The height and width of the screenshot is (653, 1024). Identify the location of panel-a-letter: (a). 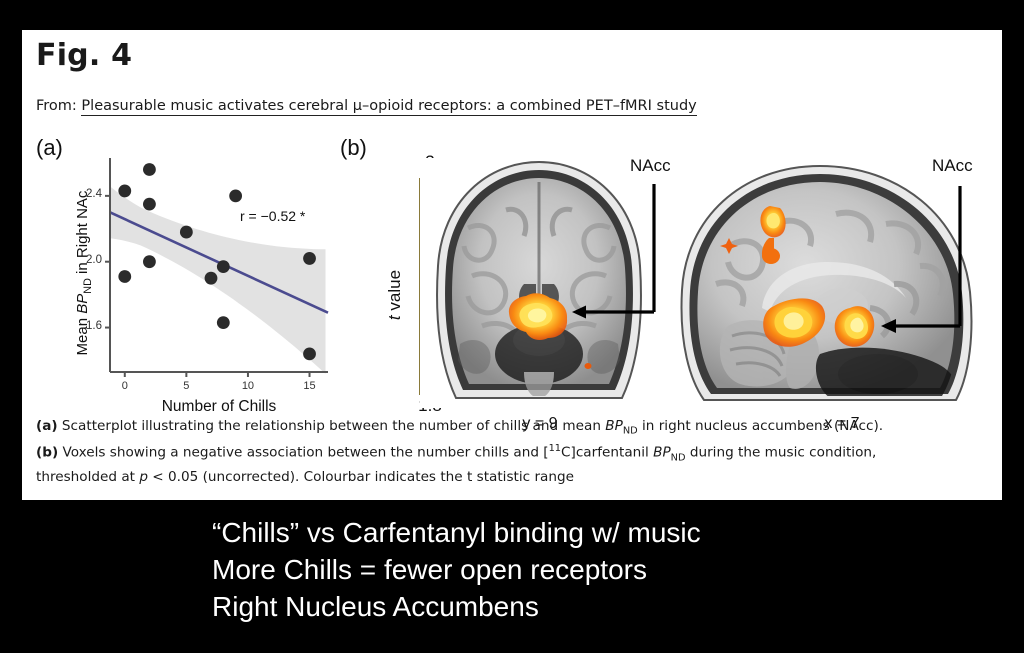
(49, 147).